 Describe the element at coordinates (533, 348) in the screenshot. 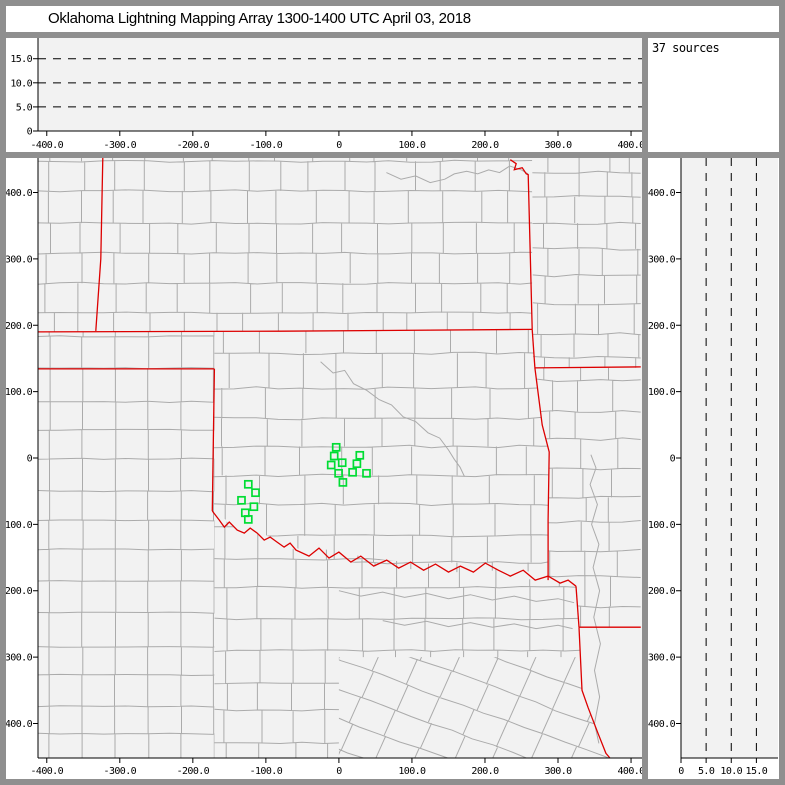

I see `state-border-missouri-oklahoma` at that location.